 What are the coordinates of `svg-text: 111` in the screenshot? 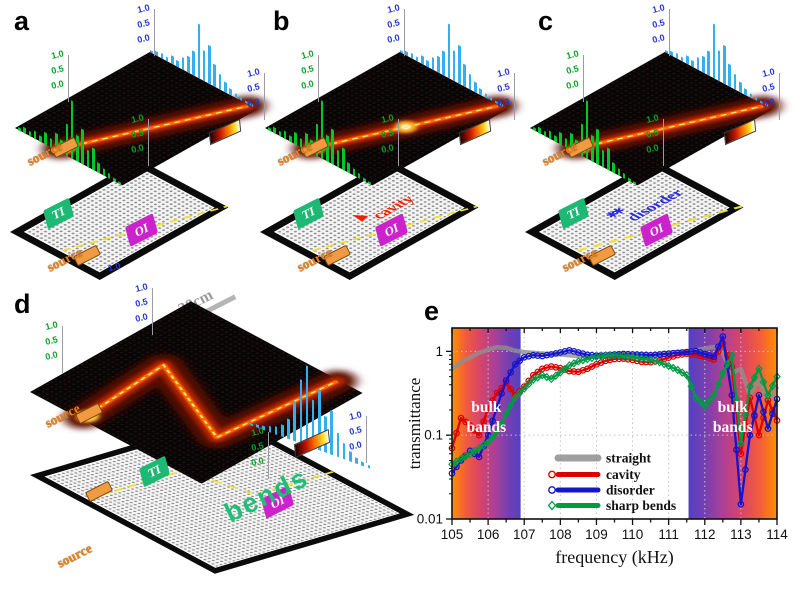 It's located at (668, 534).